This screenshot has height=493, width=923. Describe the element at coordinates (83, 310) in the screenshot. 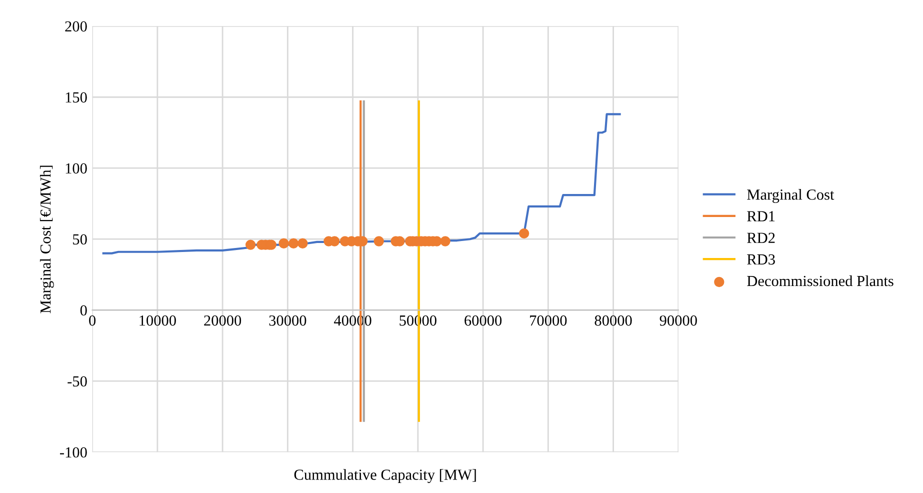

I see `y-tick-label: 0` at that location.